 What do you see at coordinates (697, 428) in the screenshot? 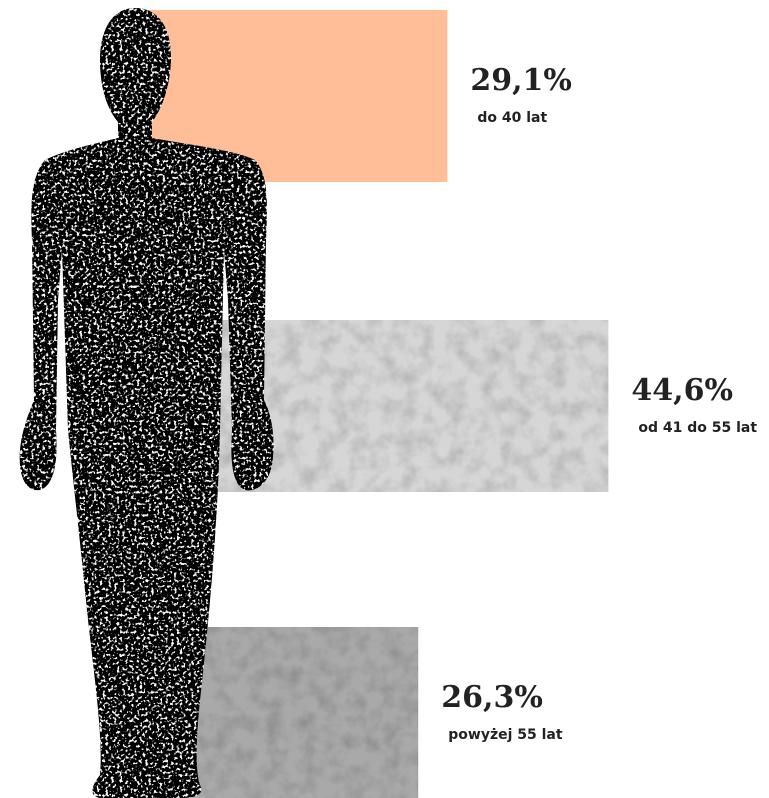
I see `category-label: od 41 do 55 lat` at bounding box center [697, 428].